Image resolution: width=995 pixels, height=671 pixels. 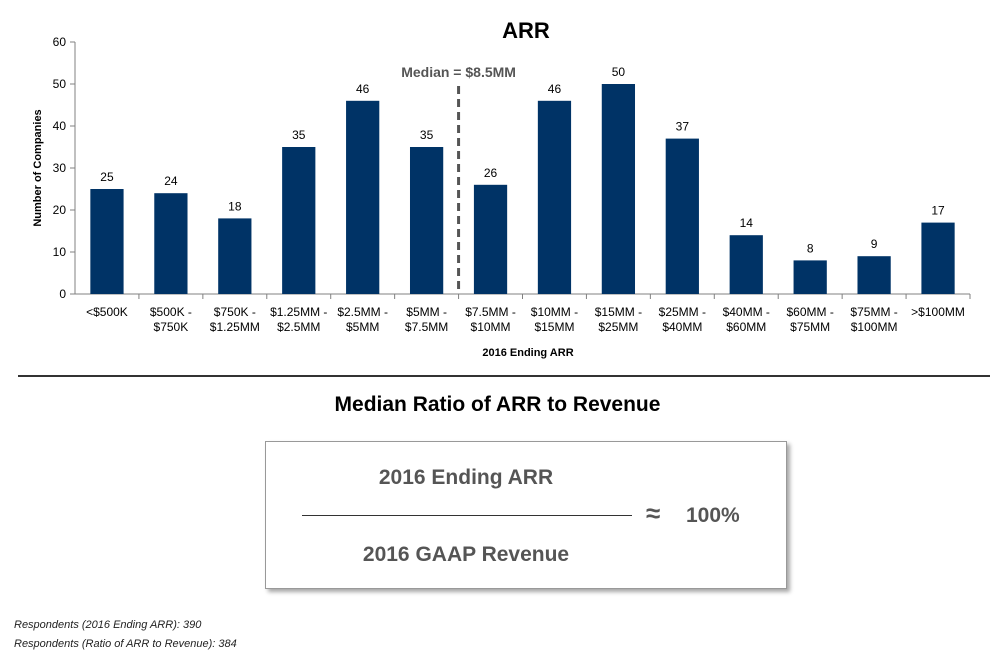 I want to click on y-tick-label: 40, so click(x=60, y=126).